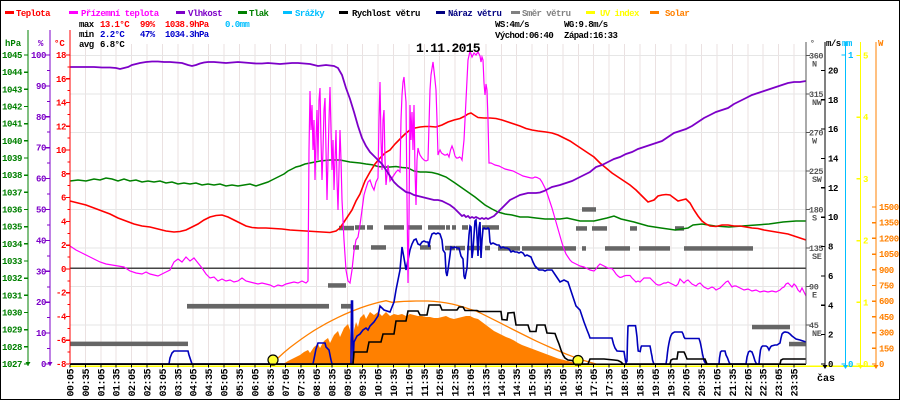 The image size is (900, 400). Describe the element at coordinates (12, 211) in the screenshot. I see `svg-text: 1036` at that location.